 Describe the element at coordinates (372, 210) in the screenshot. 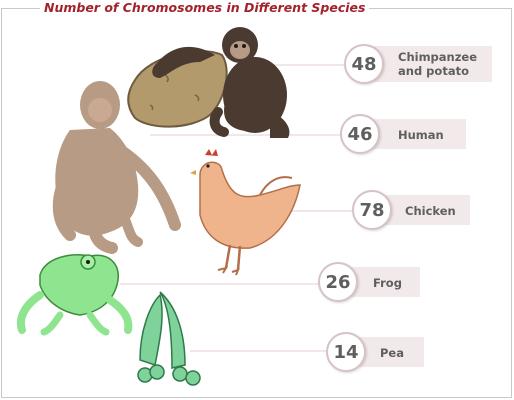

I see `chromosome-count-badge-chicken: 78` at that location.